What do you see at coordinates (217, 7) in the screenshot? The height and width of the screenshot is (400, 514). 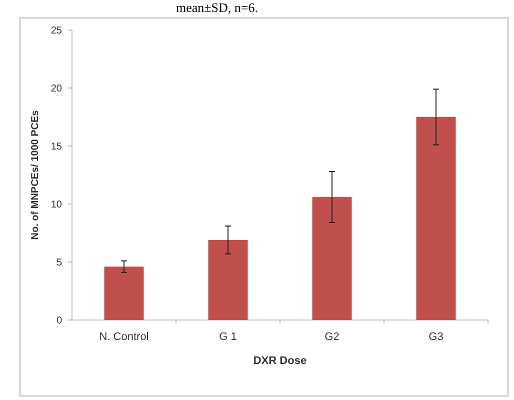 I see `text: mean±SD, n=6.` at bounding box center [217, 7].